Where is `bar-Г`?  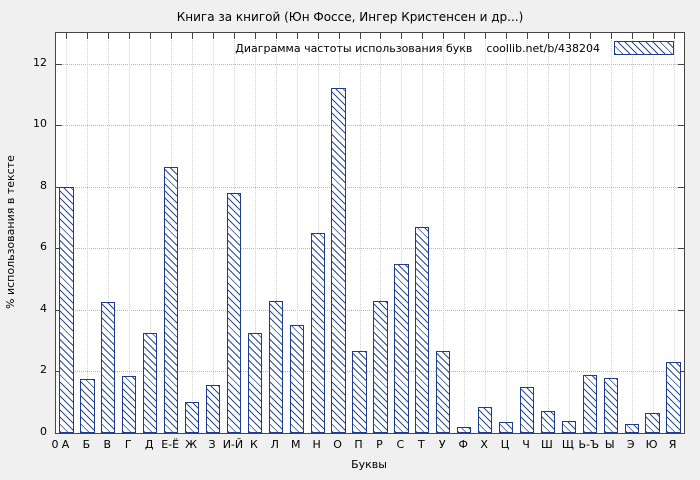
bar-Г is located at coordinates (129, 404).